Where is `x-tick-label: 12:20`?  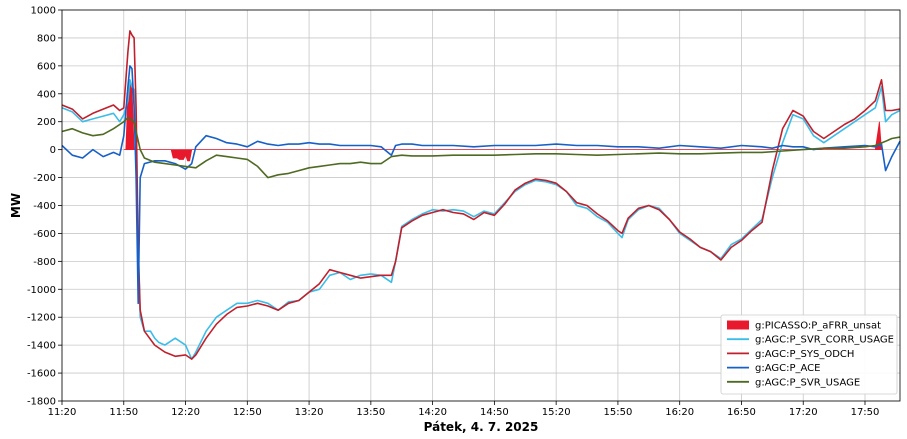
x-tick-label: 12:20 is located at coordinates (185, 412).